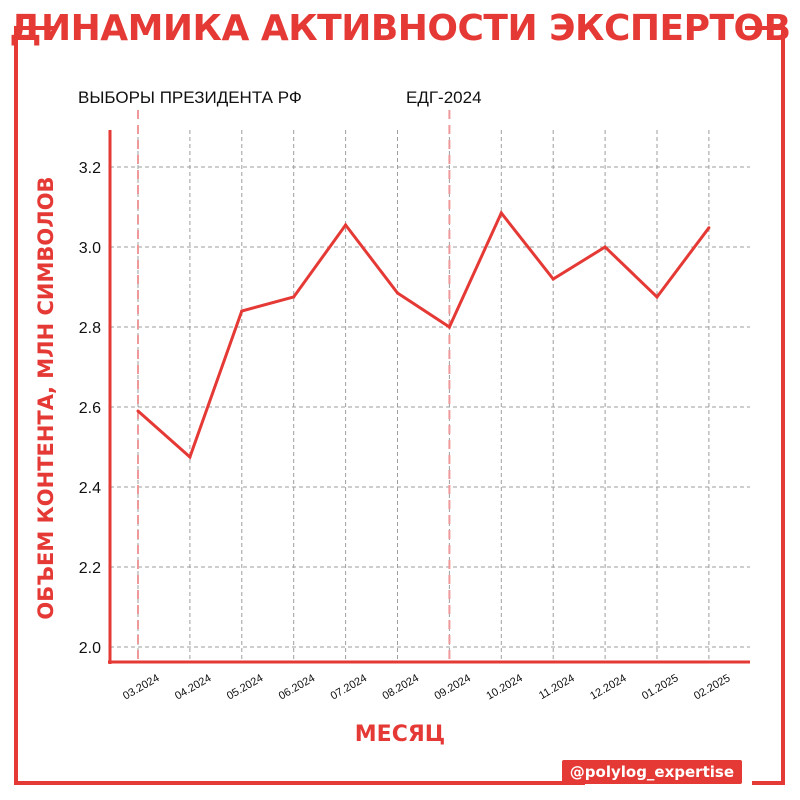 The image size is (800, 800). I want to click on x-tick-label: 07.2024, so click(349, 687).